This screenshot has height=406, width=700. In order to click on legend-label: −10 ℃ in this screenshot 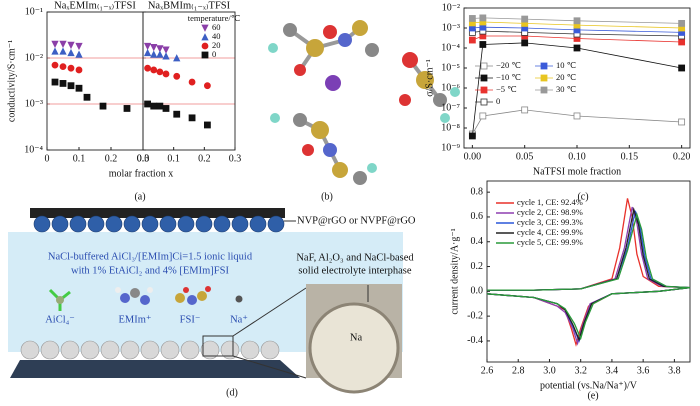, I will do `click(508, 77)`.